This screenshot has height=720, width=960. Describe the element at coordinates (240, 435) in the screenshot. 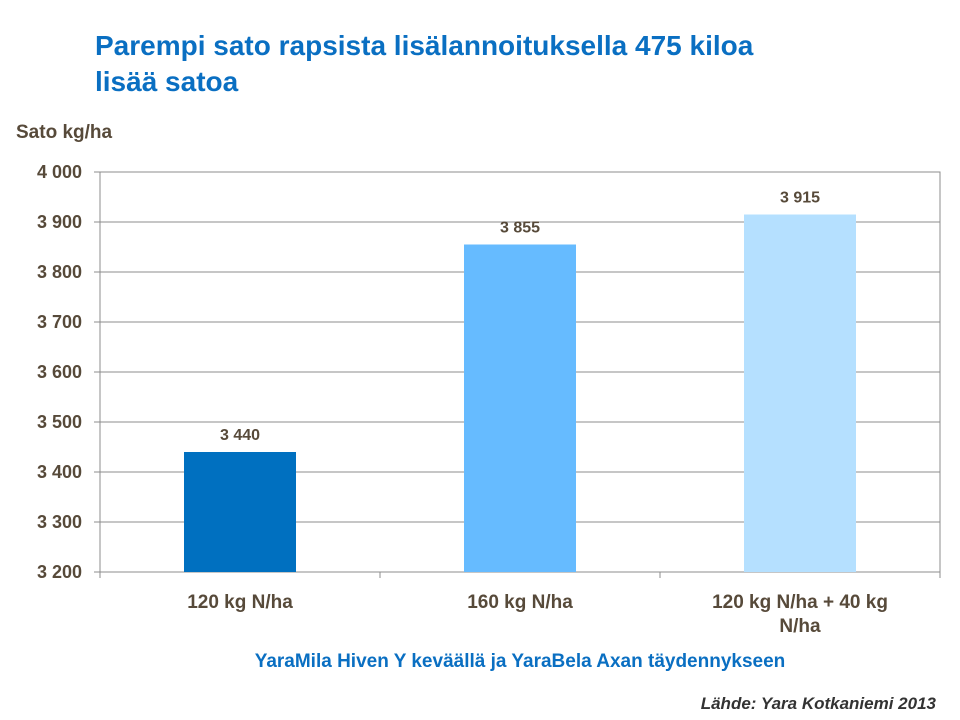

I see `data-label: 3 440` at that location.